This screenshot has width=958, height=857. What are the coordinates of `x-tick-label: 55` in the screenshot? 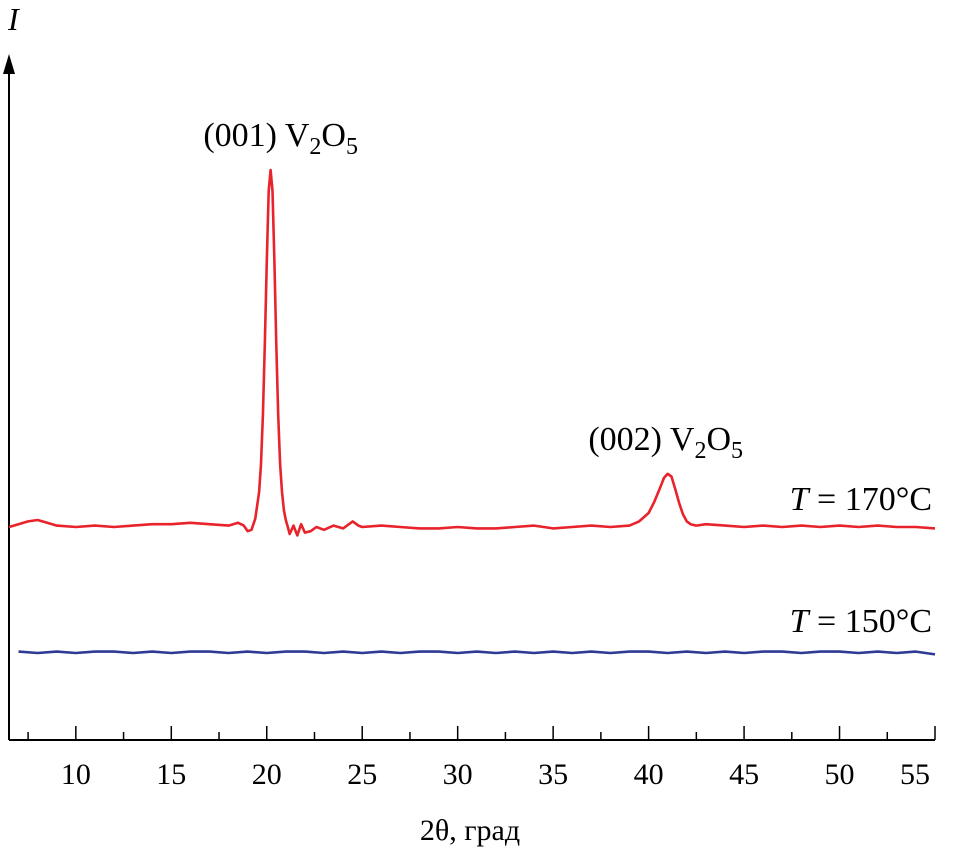 It's located at (915, 774).